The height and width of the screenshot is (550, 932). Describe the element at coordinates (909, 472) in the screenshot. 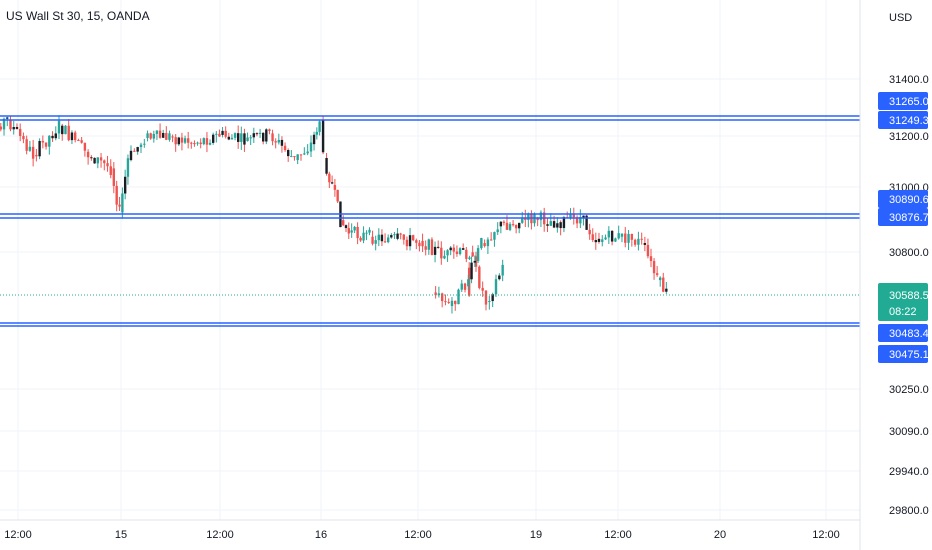

I see `price-axis-tick-label: 29940.0` at that location.